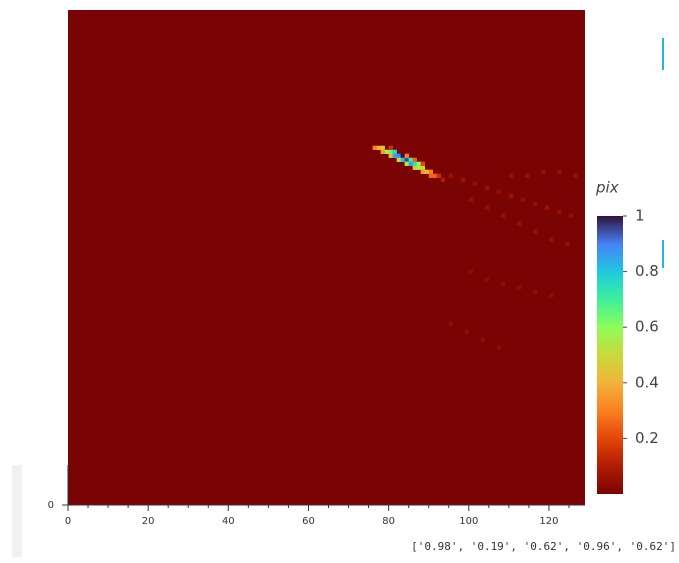 This screenshot has height=563, width=679. Describe the element at coordinates (647, 438) in the screenshot. I see `colorbar-tick-label: 0.2` at that location.